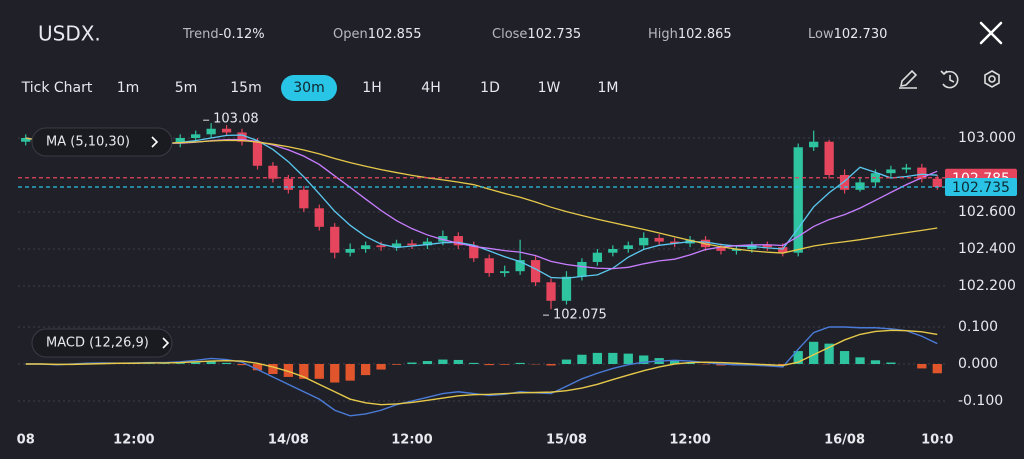 Image resolution: width=1024 pixels, height=459 pixels. What do you see at coordinates (821, 34) in the screenshot?
I see `stat-label: Low` at bounding box center [821, 34].